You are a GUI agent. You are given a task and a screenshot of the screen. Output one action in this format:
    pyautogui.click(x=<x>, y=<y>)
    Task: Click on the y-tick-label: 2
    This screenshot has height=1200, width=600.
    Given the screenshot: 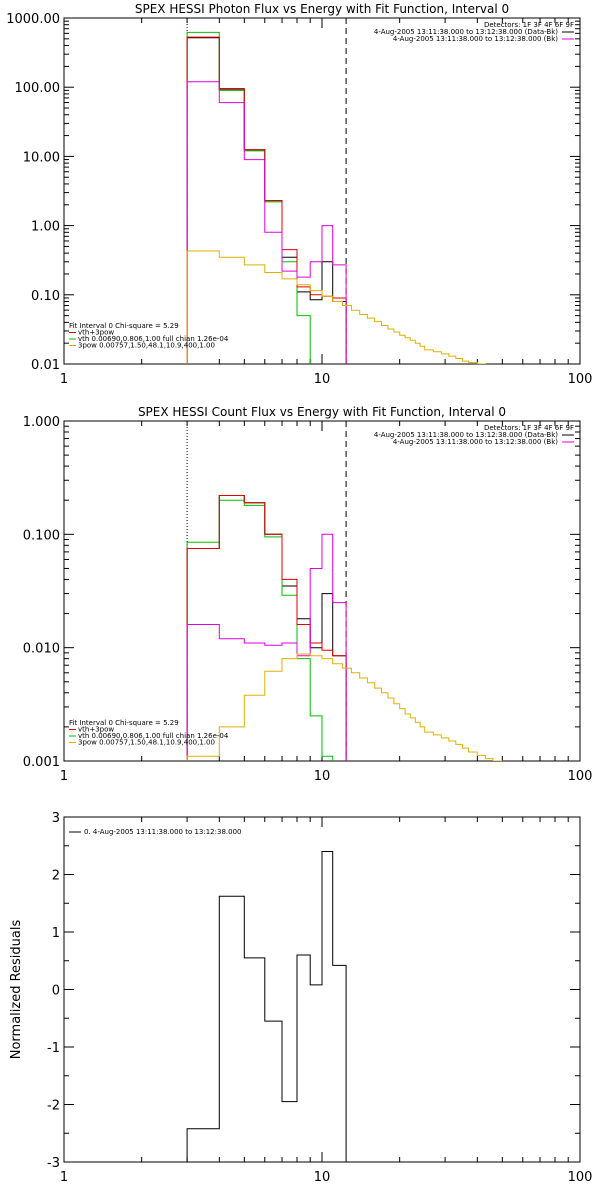 What is the action you would take?
    pyautogui.click(x=56, y=876)
    